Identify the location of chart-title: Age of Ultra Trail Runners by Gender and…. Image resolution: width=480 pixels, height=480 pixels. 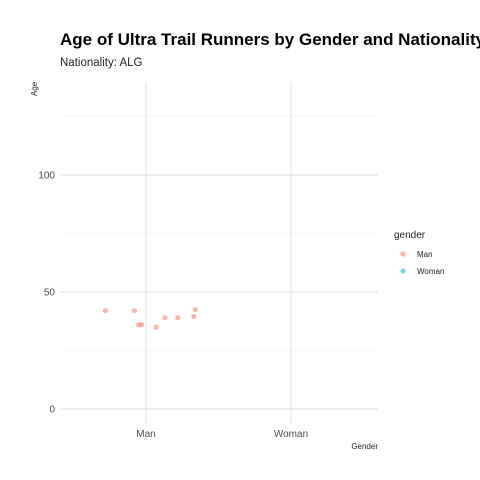
(270, 39).